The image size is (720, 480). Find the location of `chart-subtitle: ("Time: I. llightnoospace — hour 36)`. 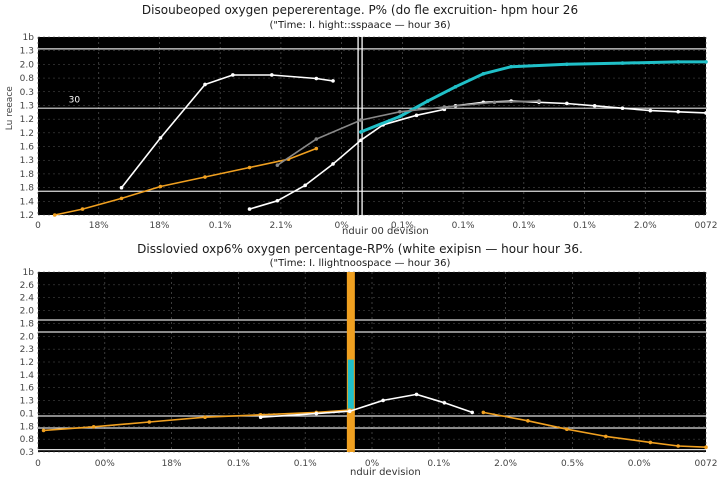

chart-subtitle: ("Time: I. llightnoospace — hour 36) is located at coordinates (360, 263).